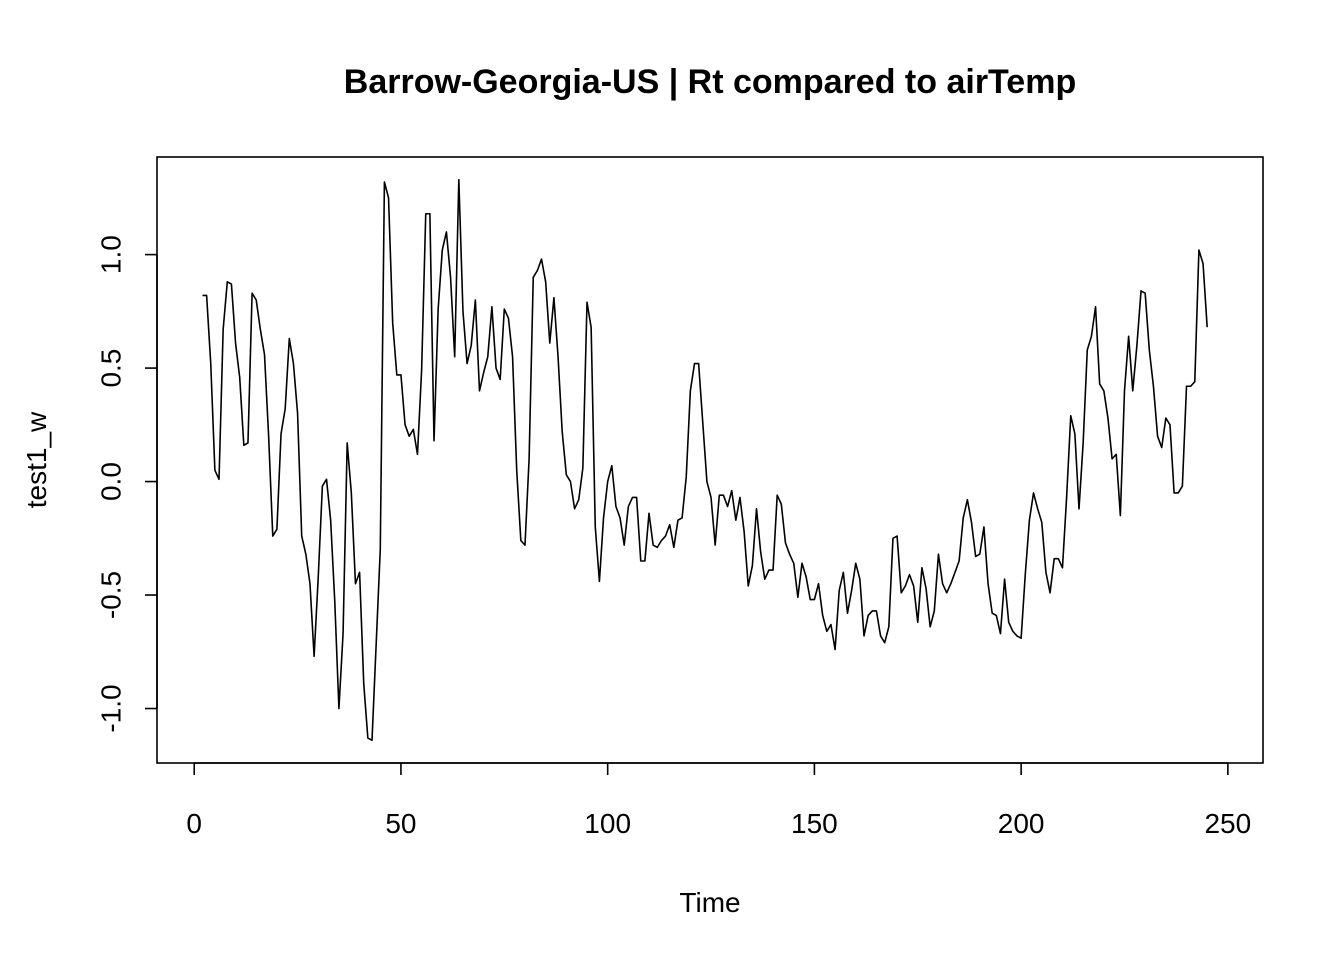 The height and width of the screenshot is (960, 1344). Describe the element at coordinates (709, 902) in the screenshot. I see `x-axis-title: Time` at that location.